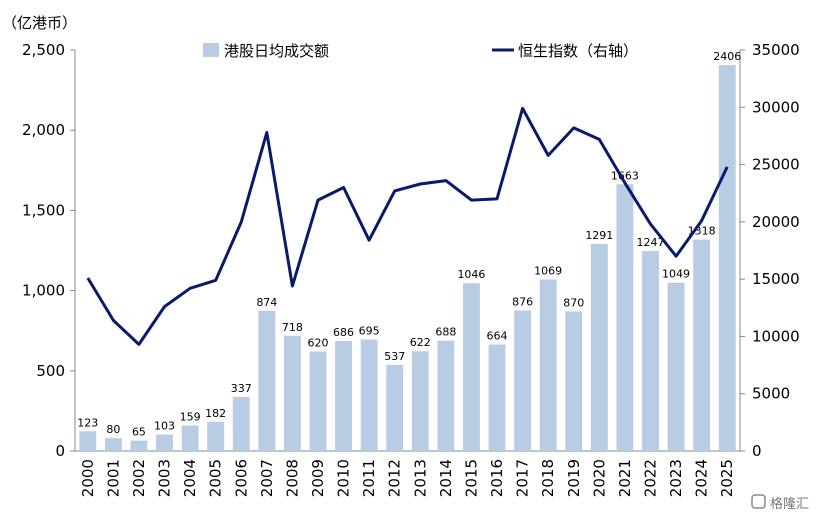 The image size is (823, 521). I want to click on bar-value-label: 1069, so click(548, 271).